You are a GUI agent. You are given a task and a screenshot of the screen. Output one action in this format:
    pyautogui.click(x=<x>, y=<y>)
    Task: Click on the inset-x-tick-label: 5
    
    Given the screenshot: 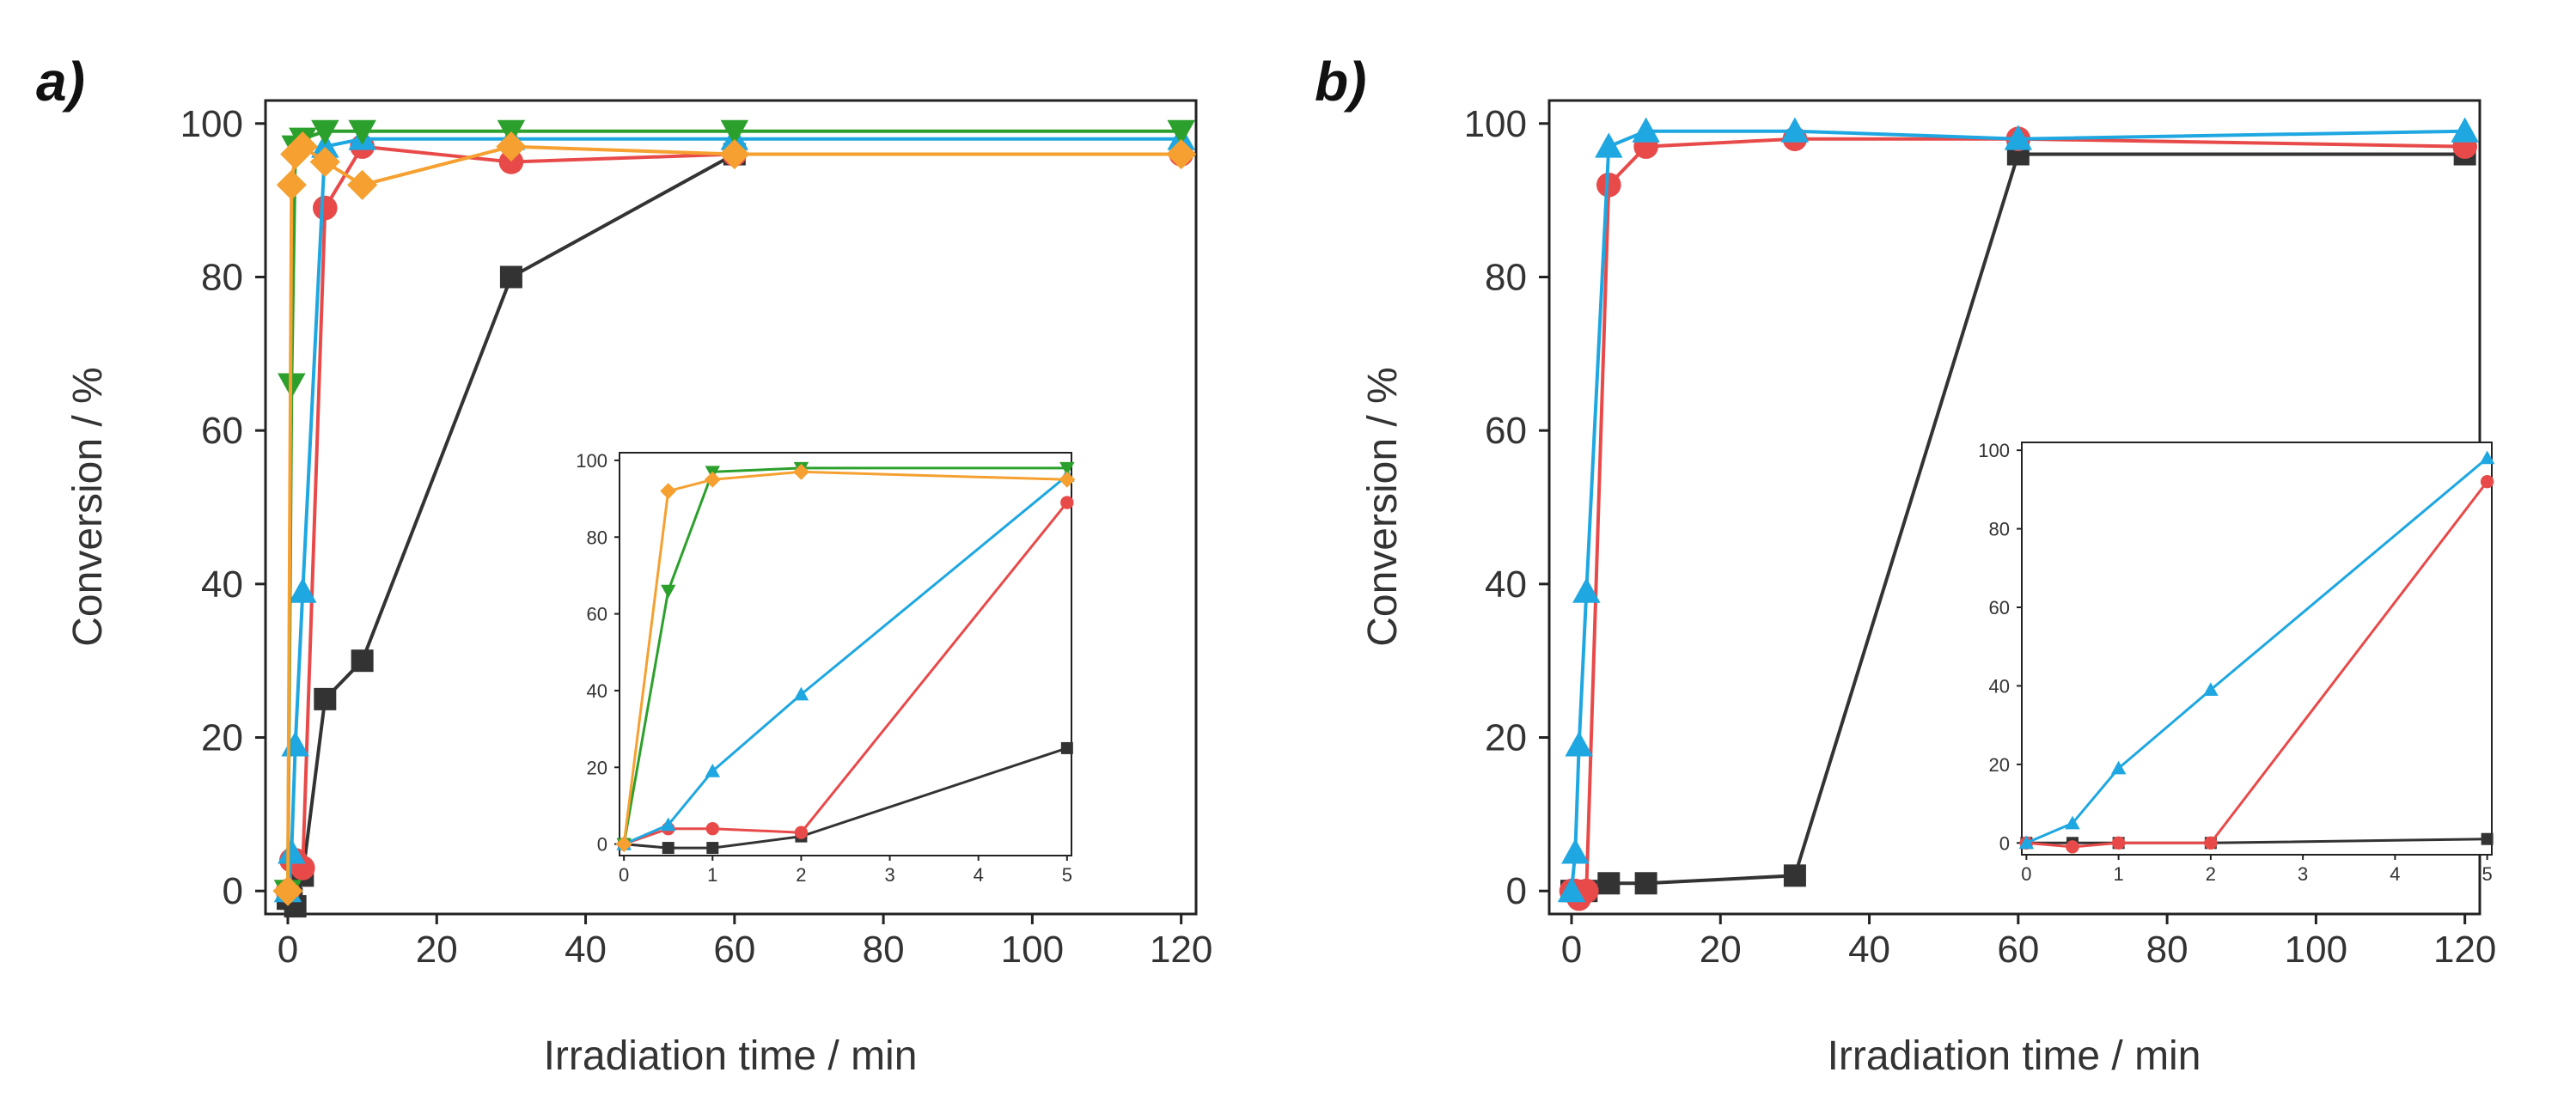 What is the action you would take?
    pyautogui.click(x=1067, y=875)
    